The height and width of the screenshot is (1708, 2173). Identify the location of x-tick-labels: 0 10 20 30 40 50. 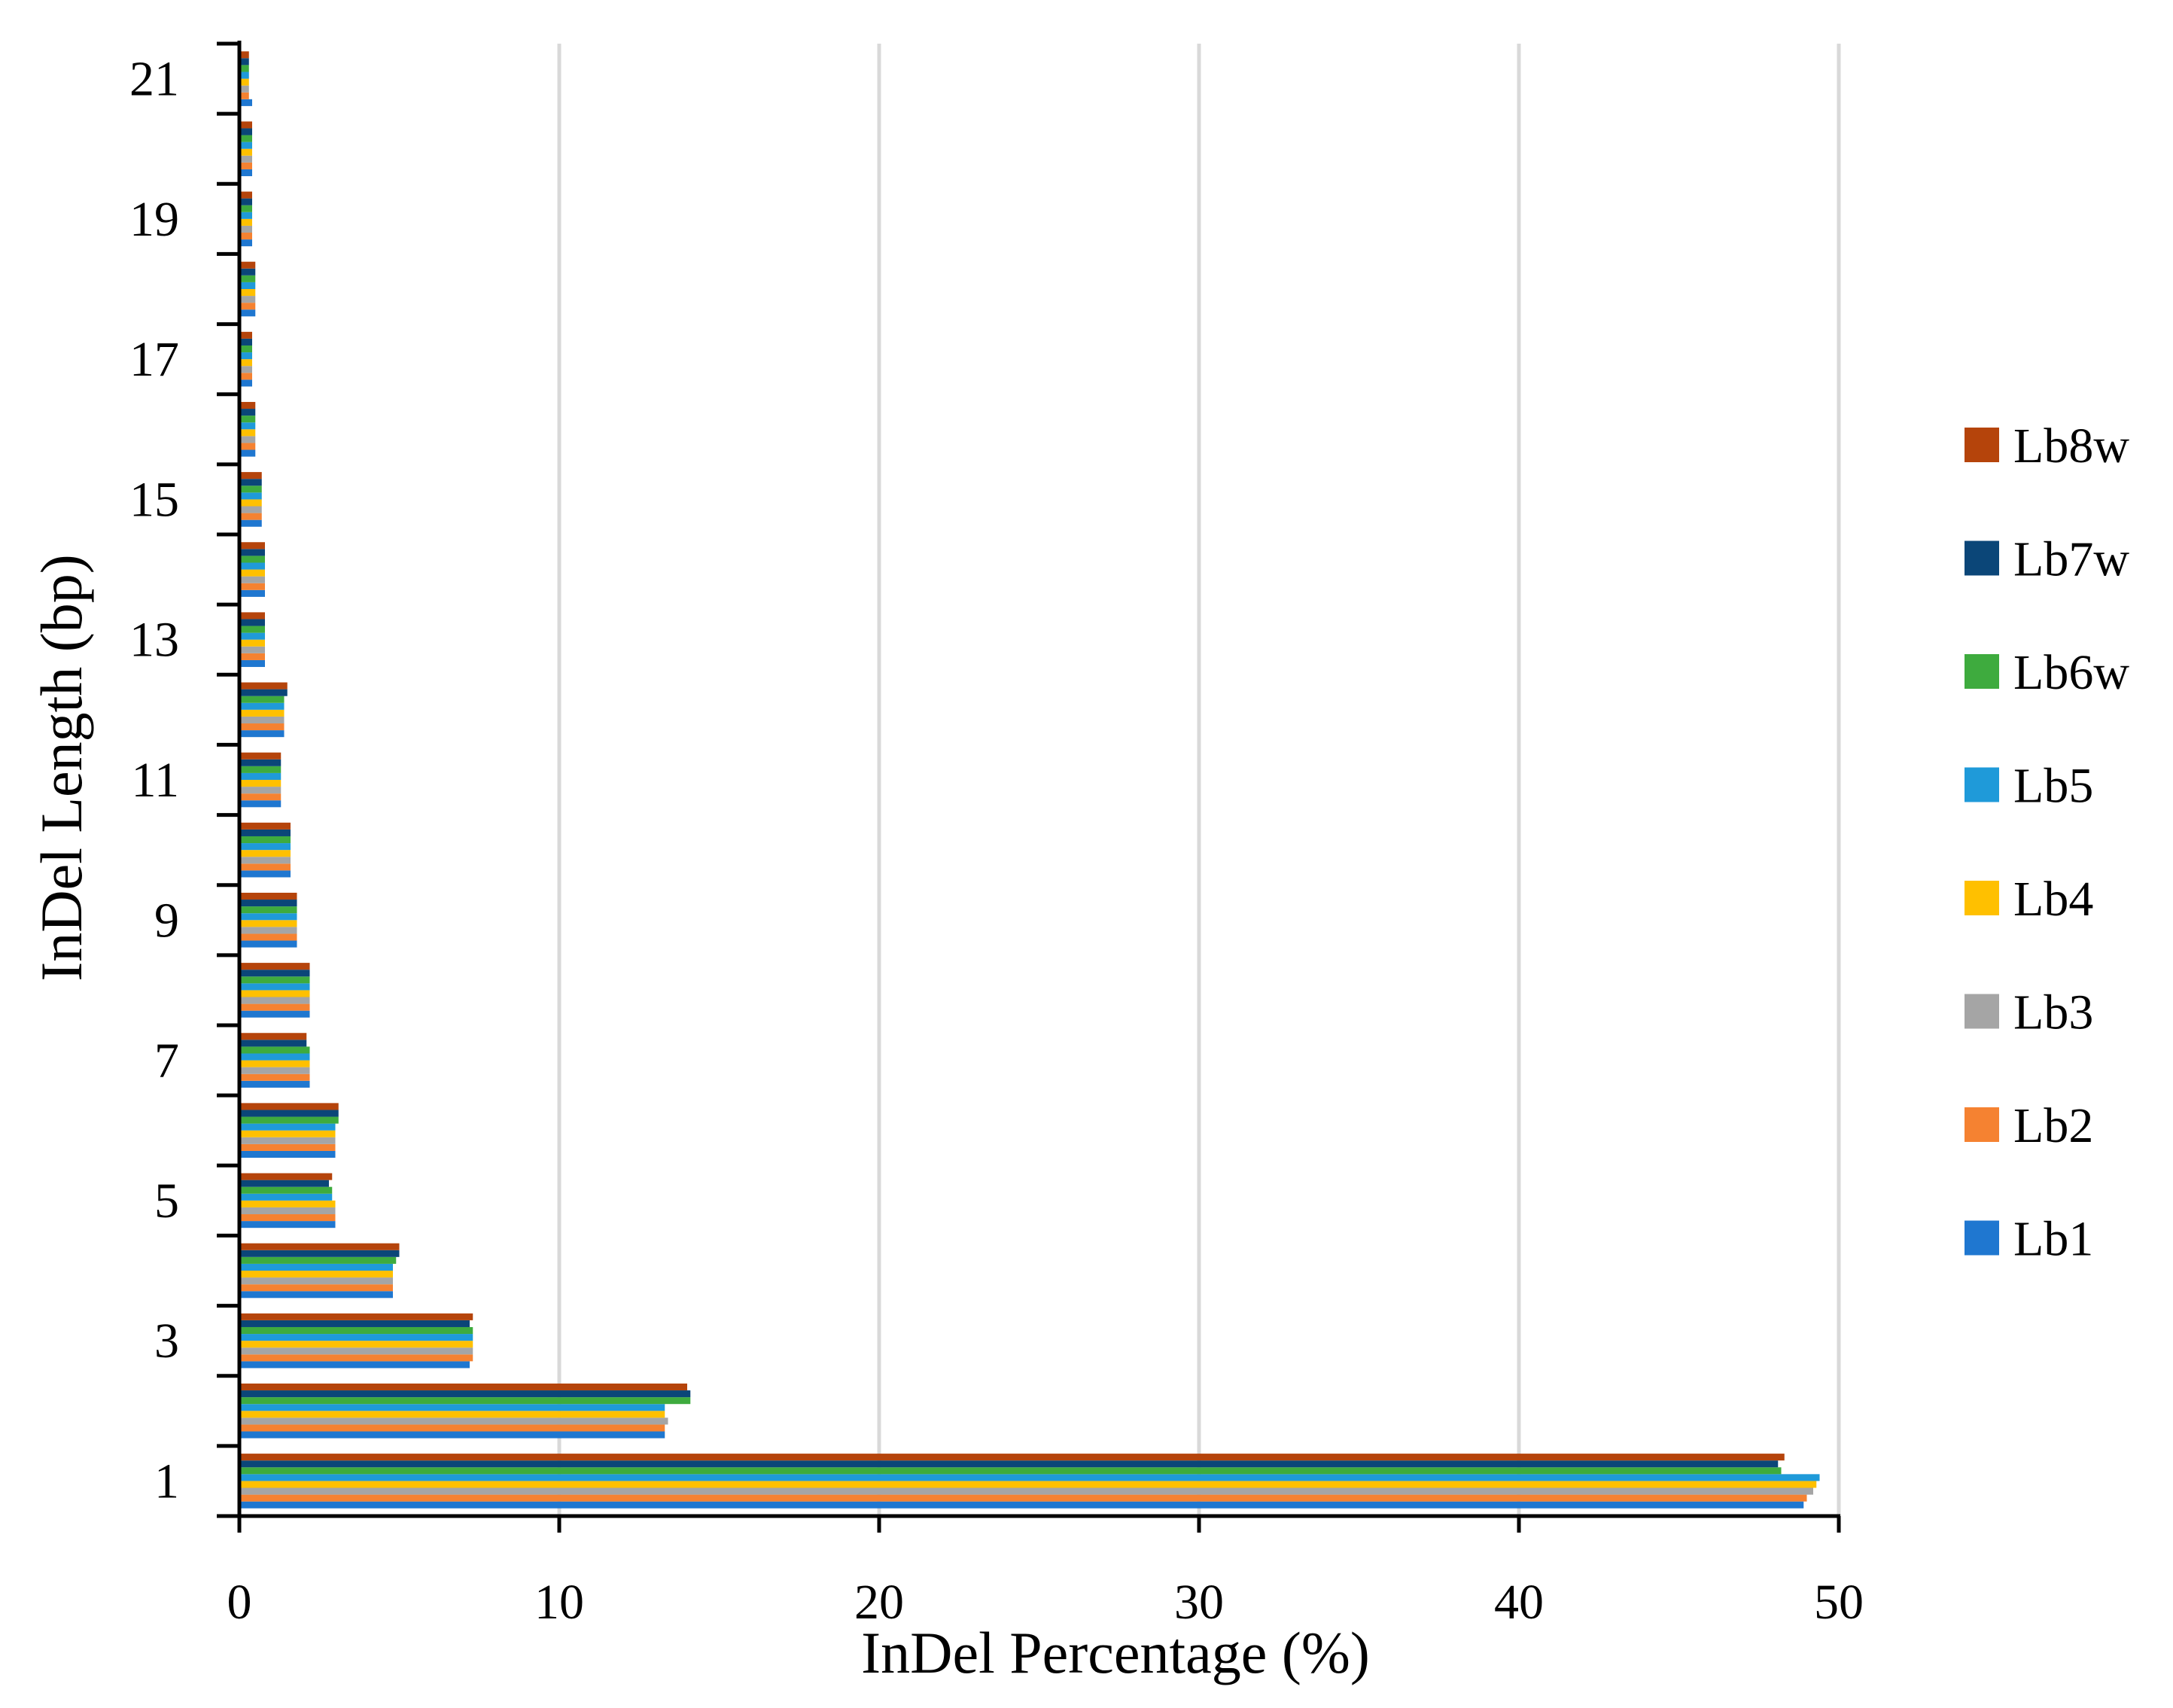
(1046, 1603).